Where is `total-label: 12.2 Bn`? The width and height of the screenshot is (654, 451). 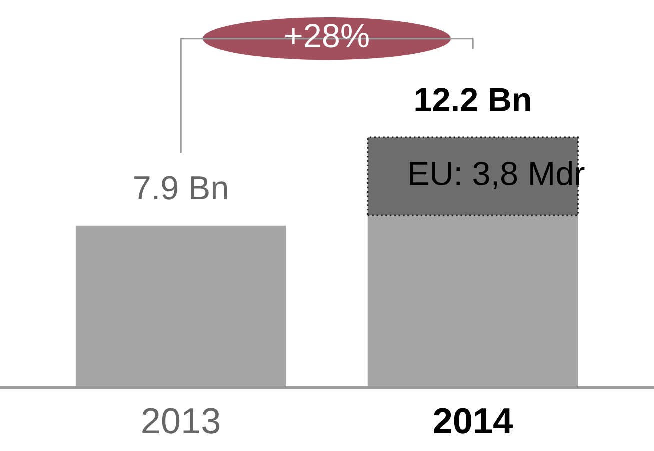
total-label: 12.2 Bn is located at coordinates (473, 100).